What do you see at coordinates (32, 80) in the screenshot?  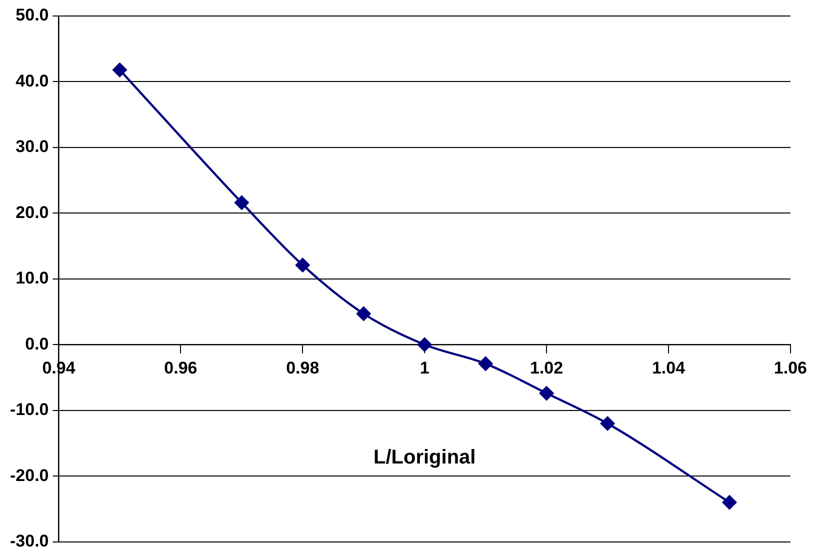 I see `y-tick-label: 40.0` at bounding box center [32, 80].